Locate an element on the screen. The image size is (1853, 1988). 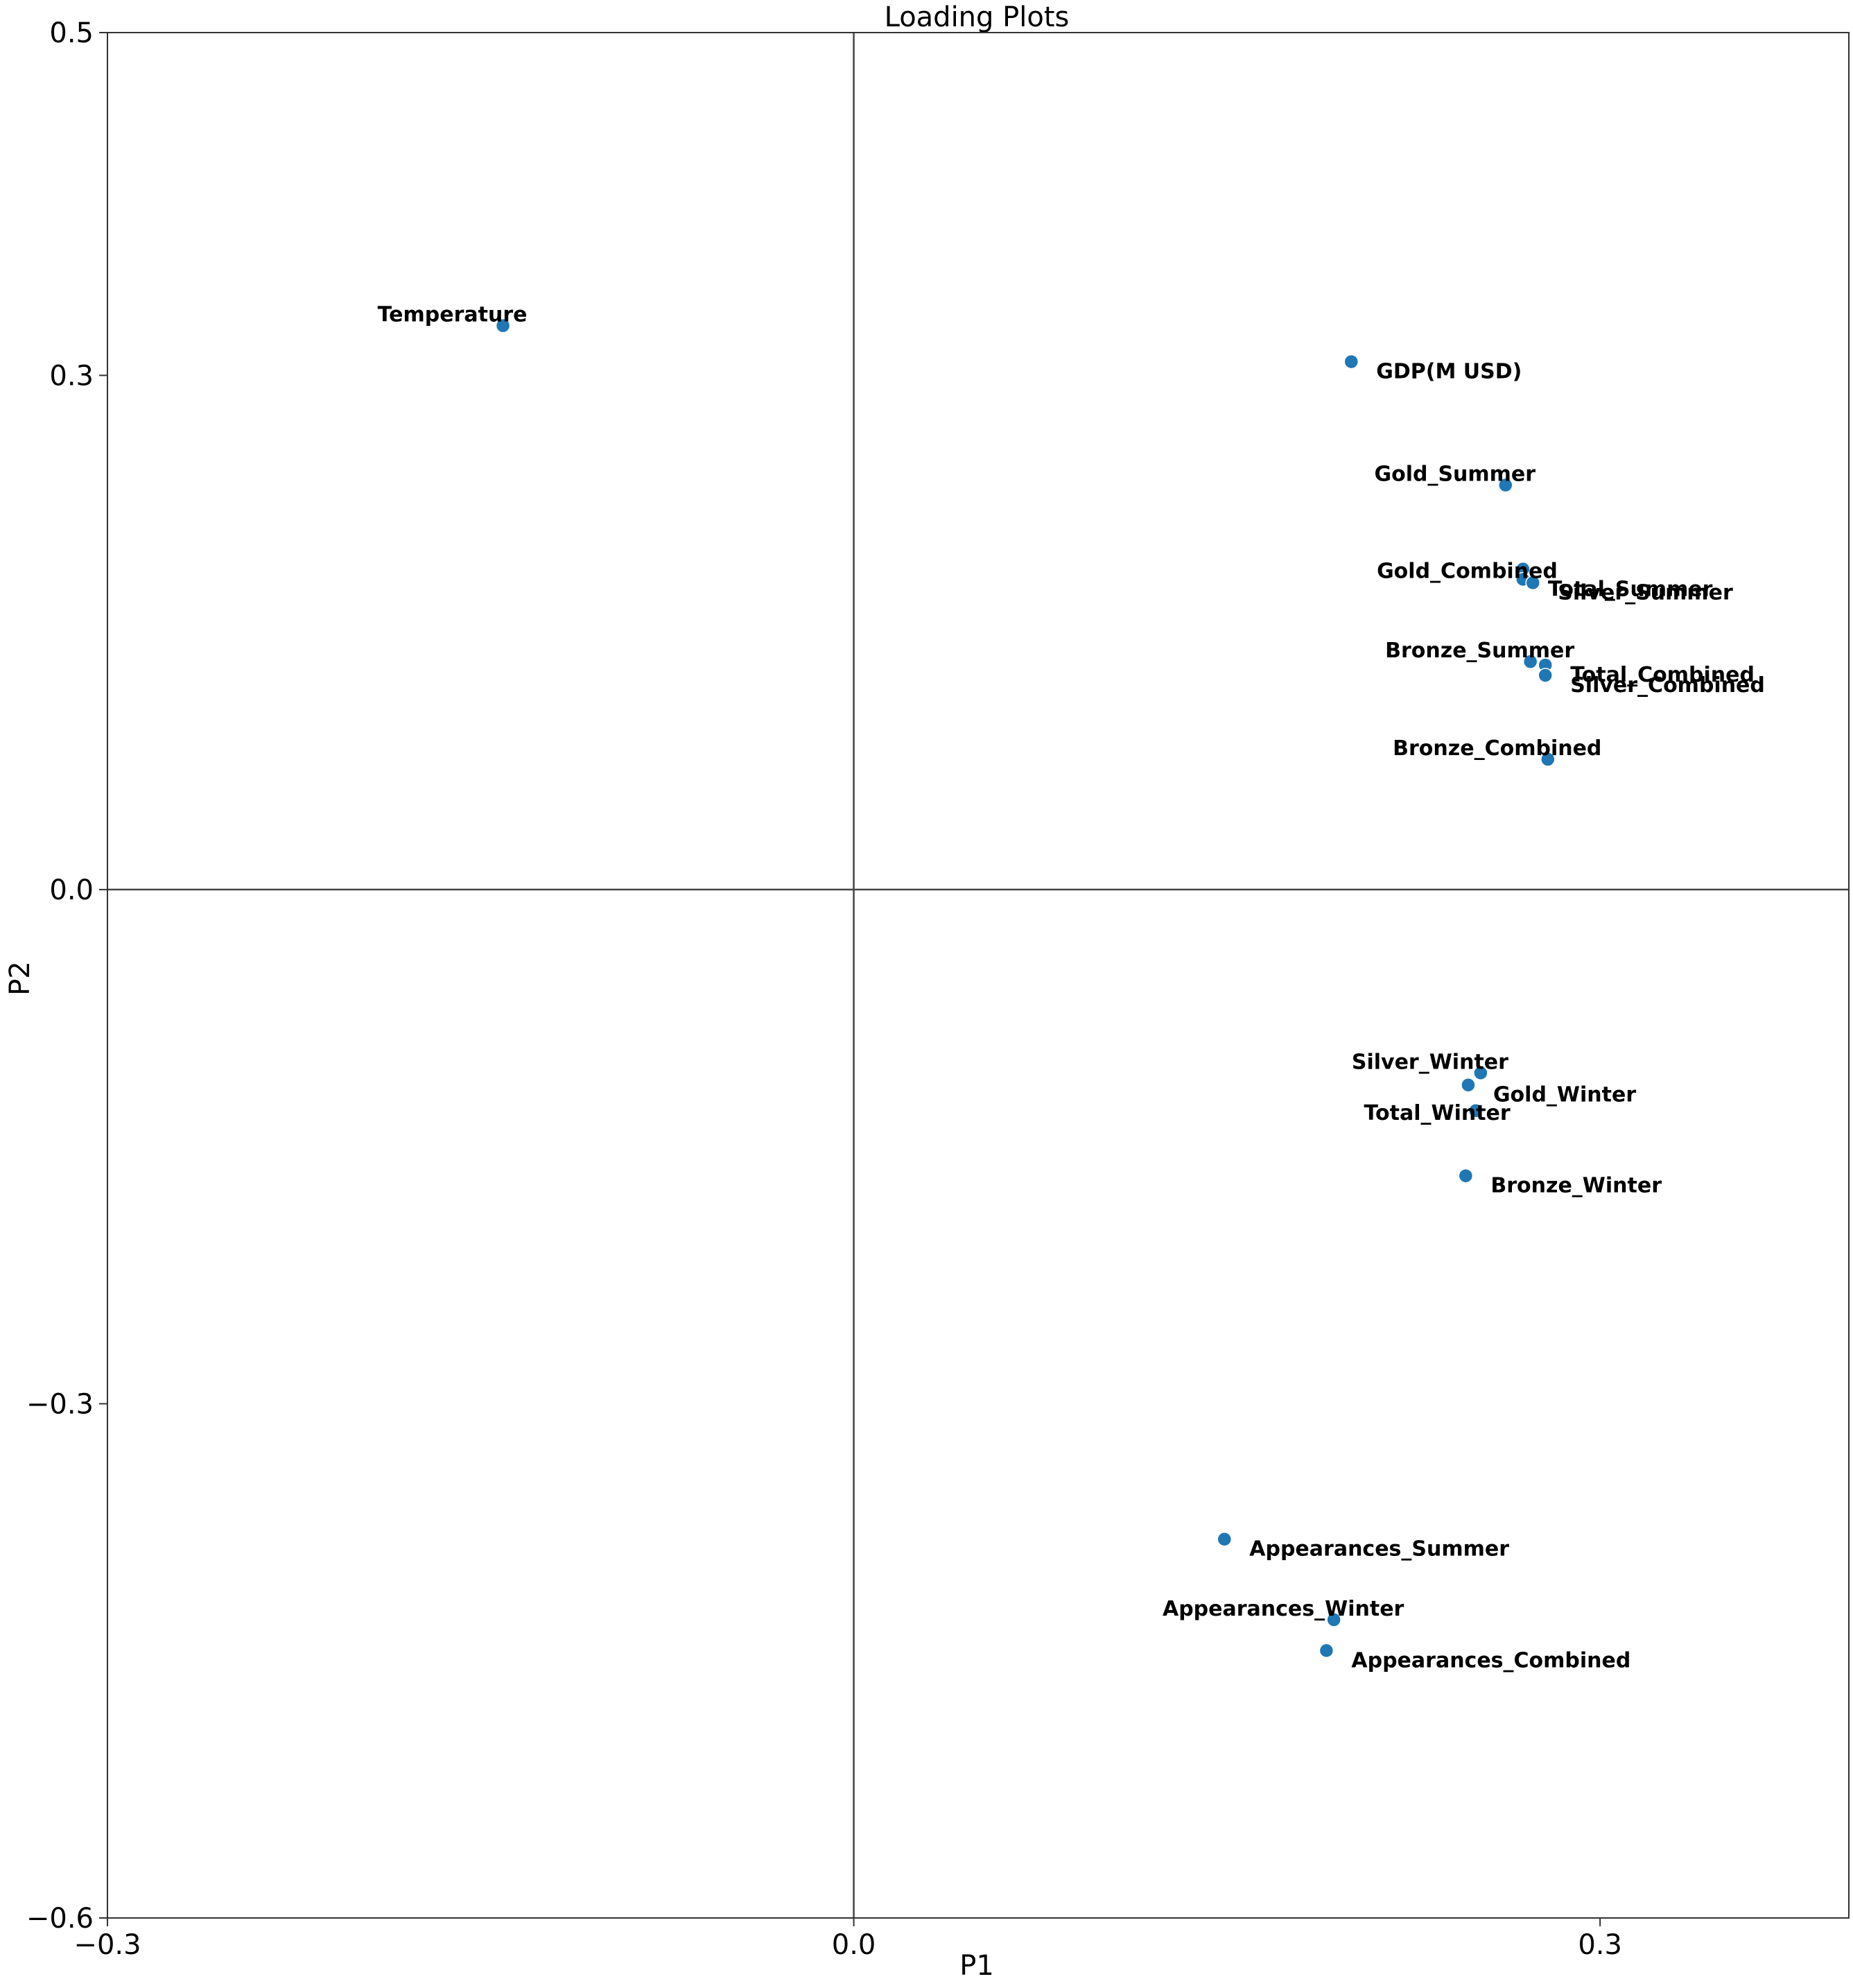
y-axis-title: P2 is located at coordinates (20, 979).